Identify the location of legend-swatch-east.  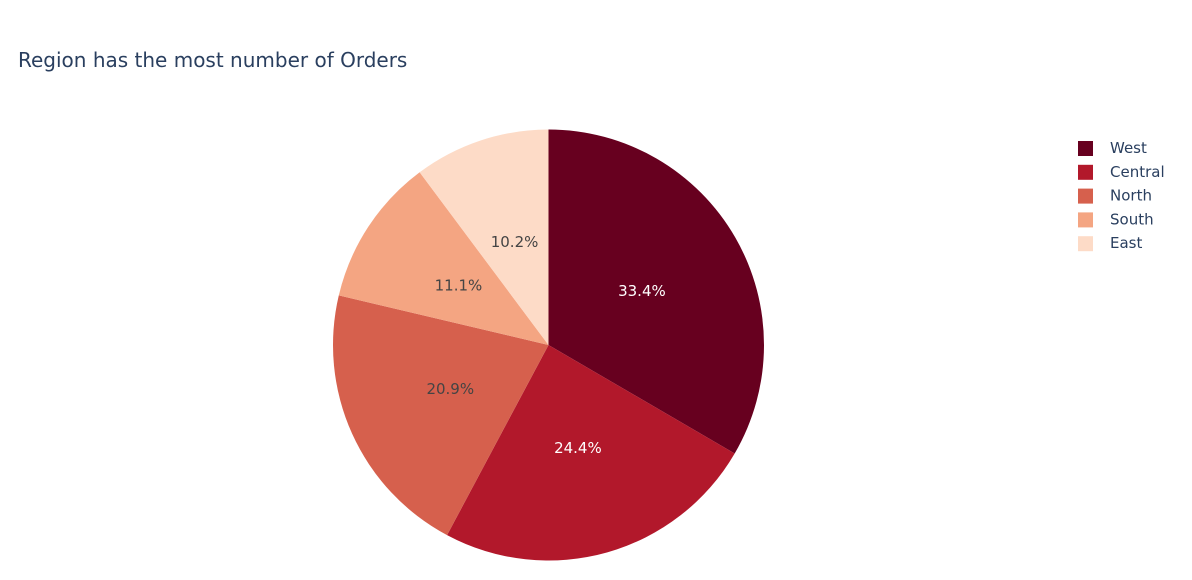
(1085, 244).